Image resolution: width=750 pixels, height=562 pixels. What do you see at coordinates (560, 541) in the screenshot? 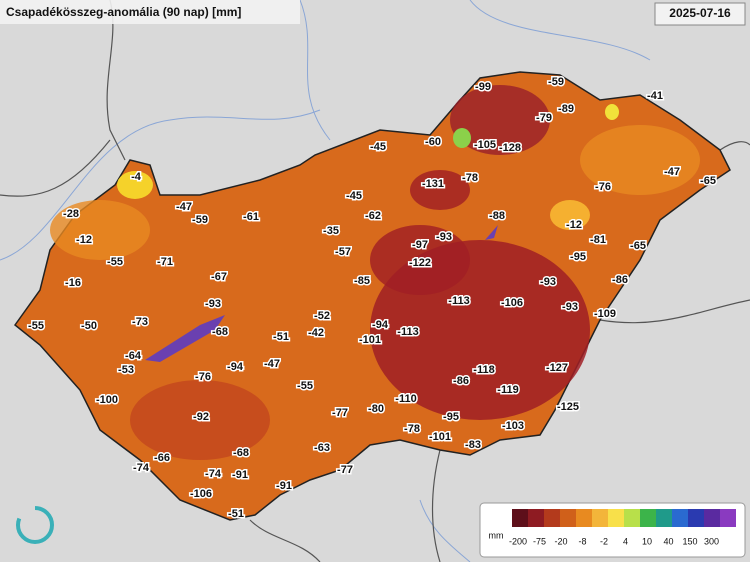
I see `legend-label: -20` at bounding box center [560, 541].